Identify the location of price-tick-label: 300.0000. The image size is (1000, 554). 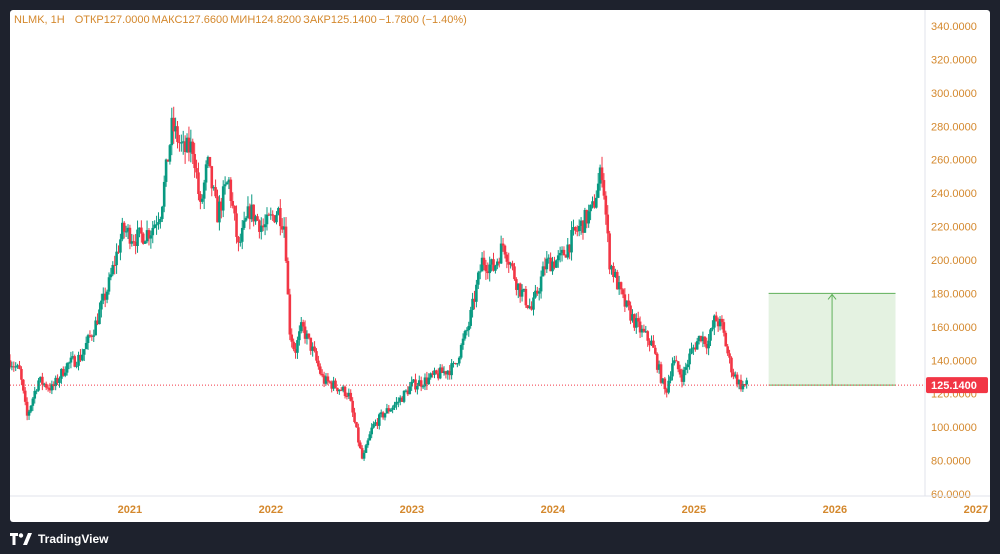
(954, 94).